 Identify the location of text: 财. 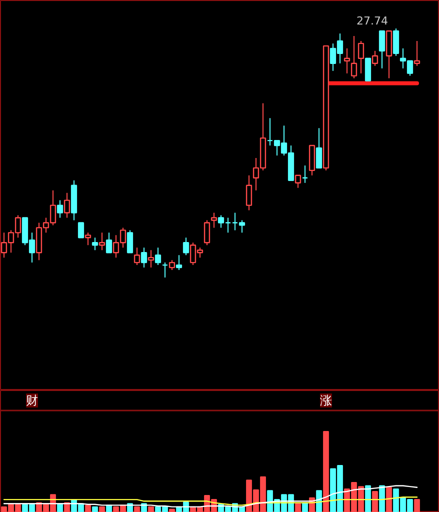
(32, 401).